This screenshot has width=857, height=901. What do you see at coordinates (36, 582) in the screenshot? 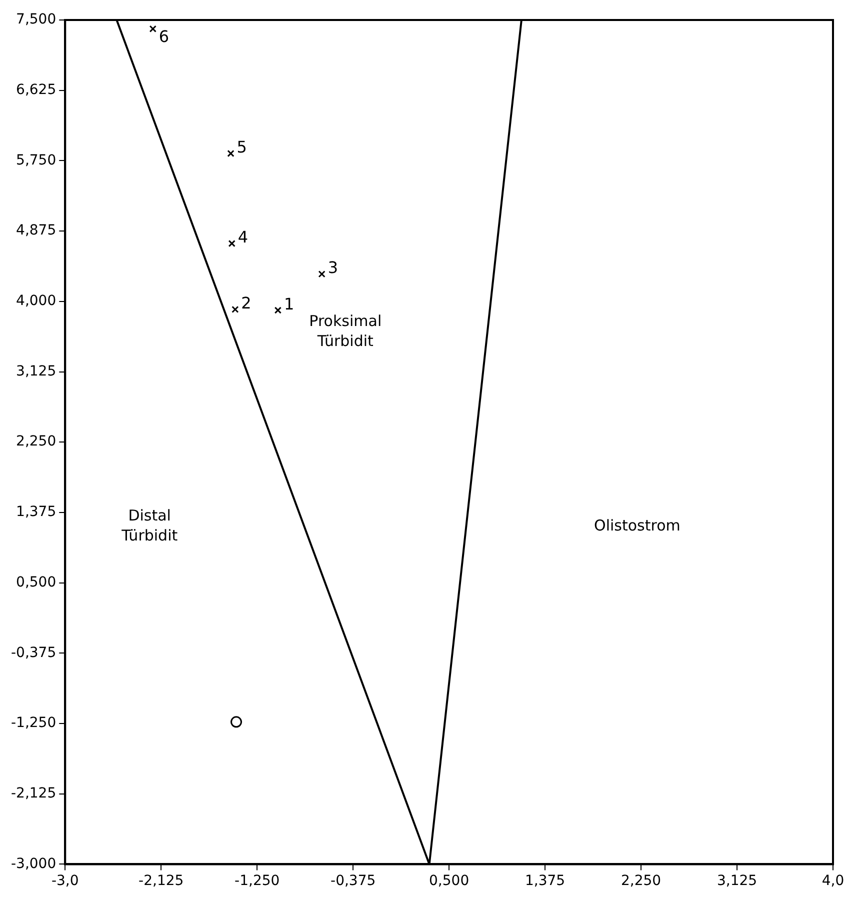
I see `y-tick-label: 0,500` at bounding box center [36, 582].